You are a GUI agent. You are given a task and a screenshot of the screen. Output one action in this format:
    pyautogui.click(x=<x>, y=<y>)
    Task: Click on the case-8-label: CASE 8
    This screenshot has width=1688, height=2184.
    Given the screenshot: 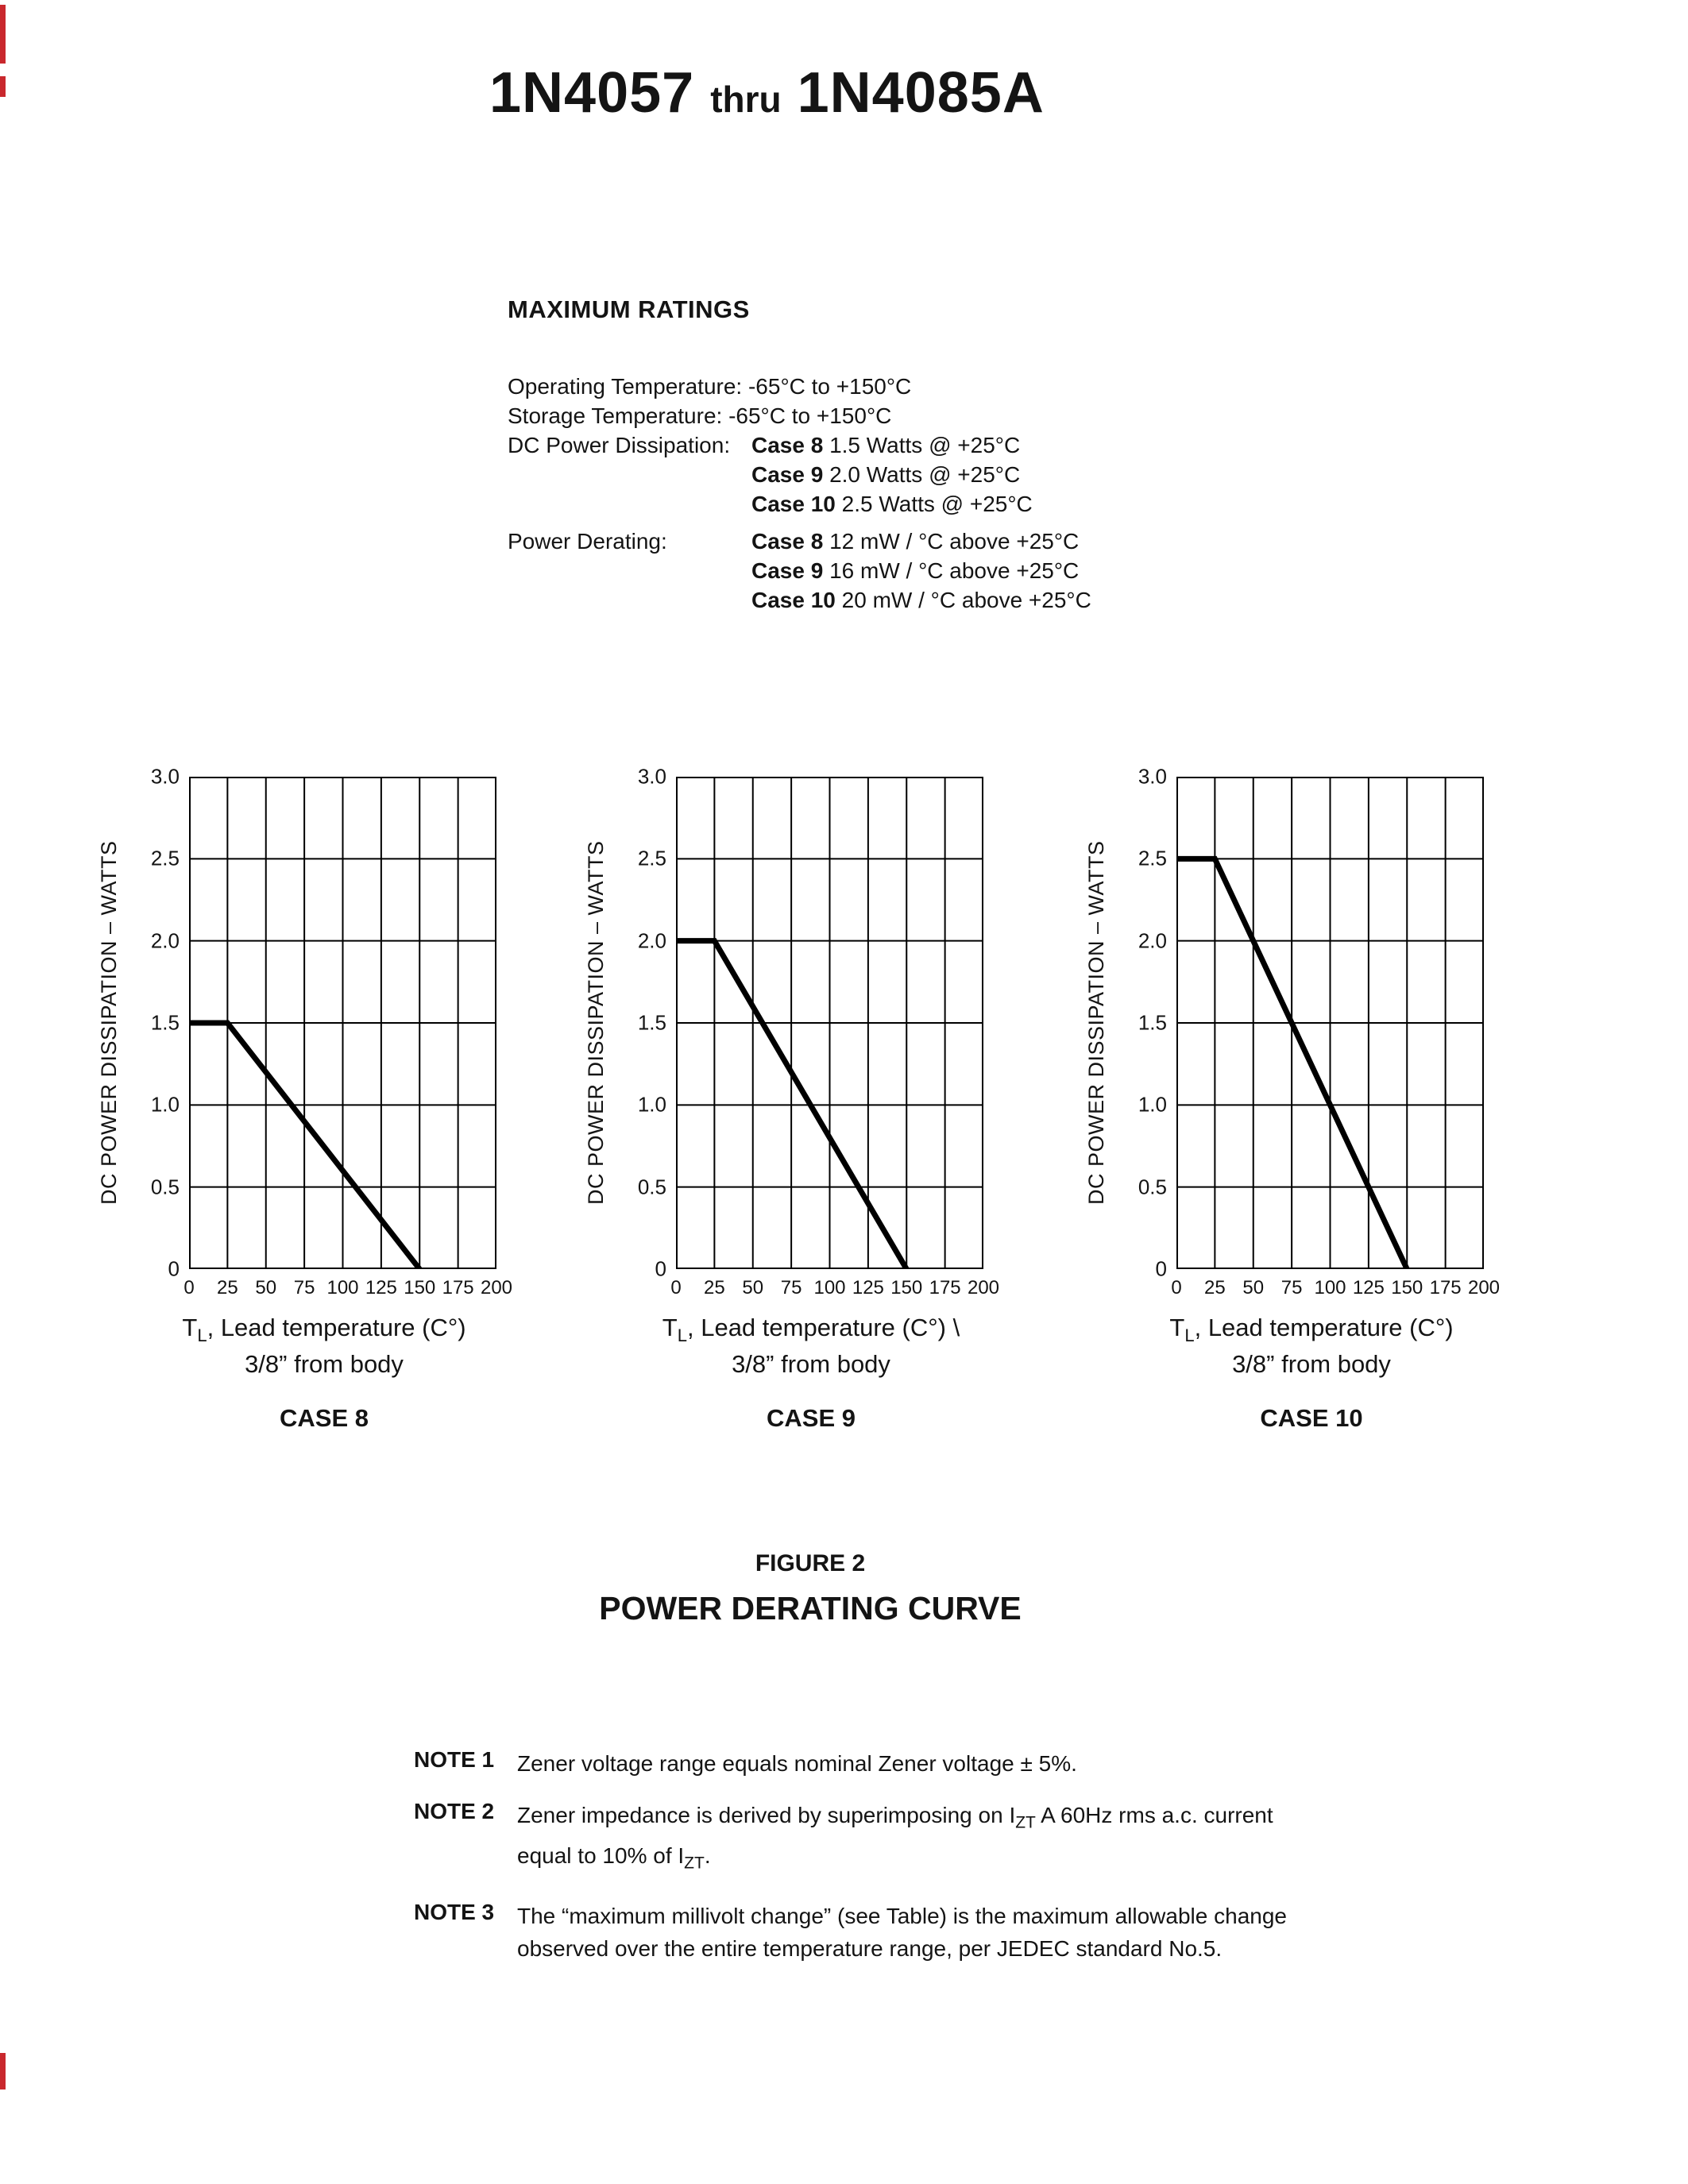 What is the action you would take?
    pyautogui.click(x=325, y=1418)
    